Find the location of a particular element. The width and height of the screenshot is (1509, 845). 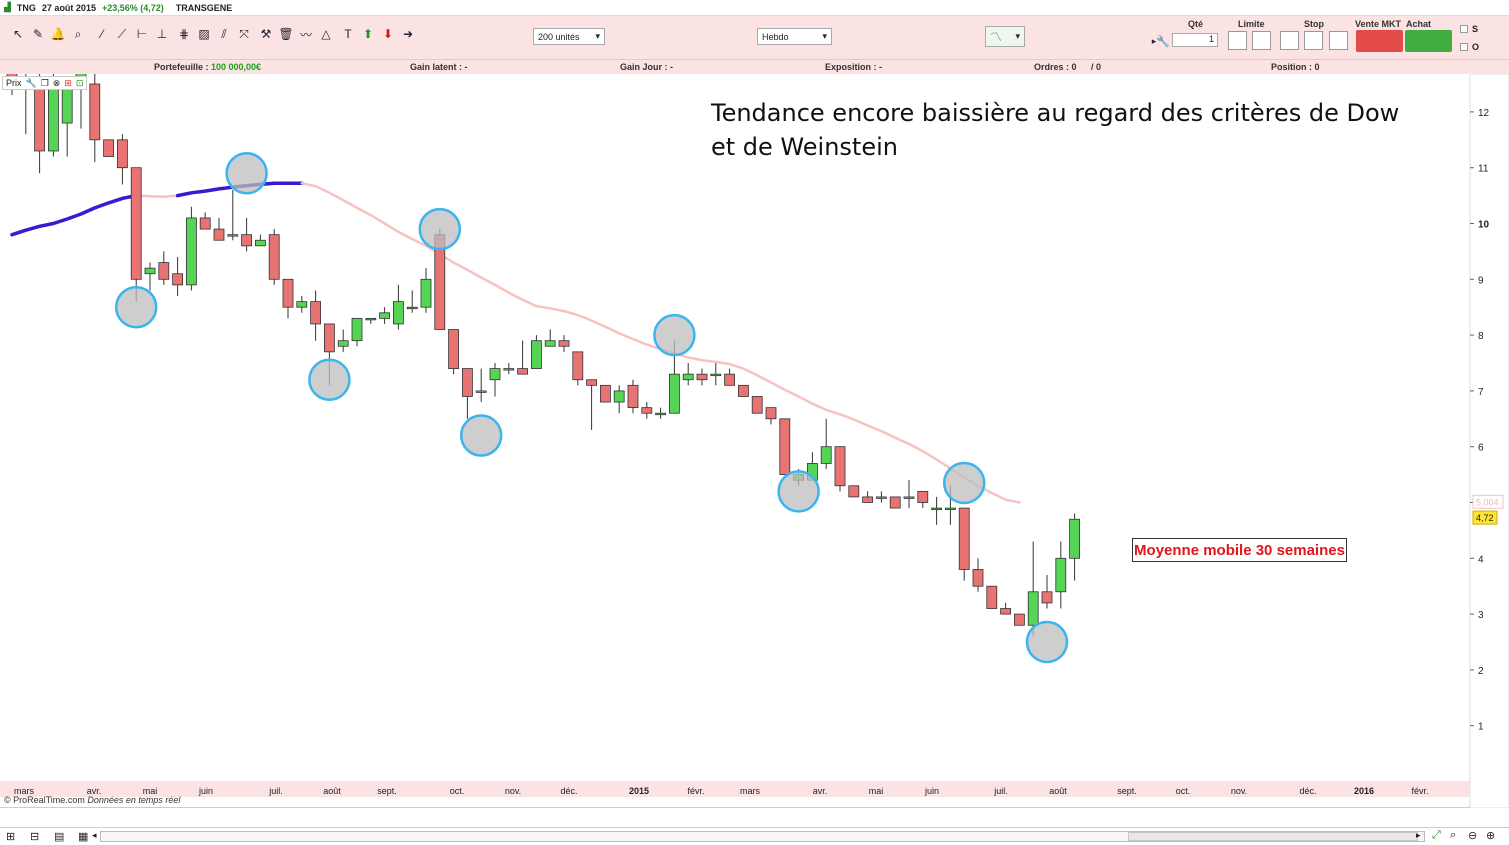

scroll-left-icon: ◂ is located at coordinates (94, 835).